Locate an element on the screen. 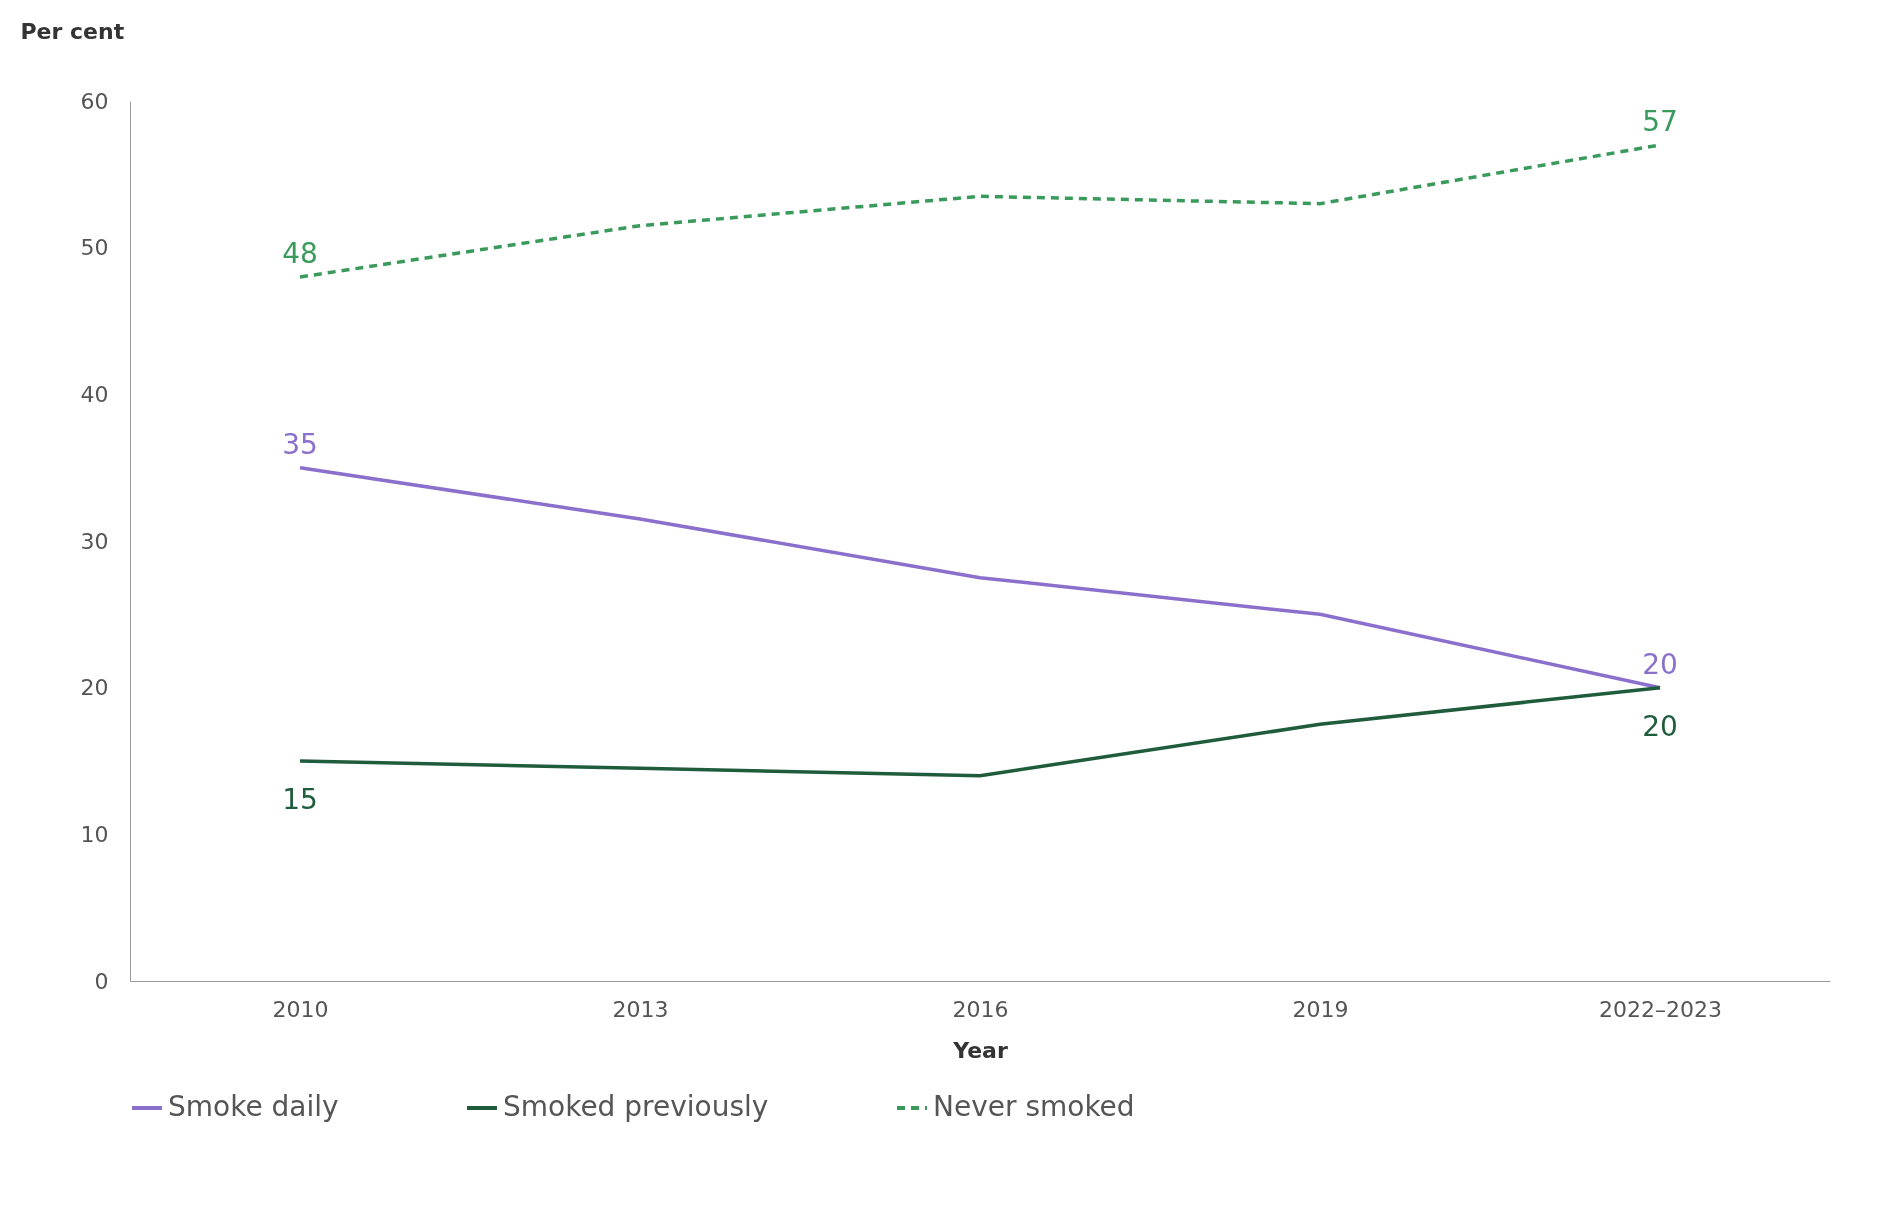 This screenshot has width=1888, height=1208. y-tick-label: 60 is located at coordinates (94, 101).